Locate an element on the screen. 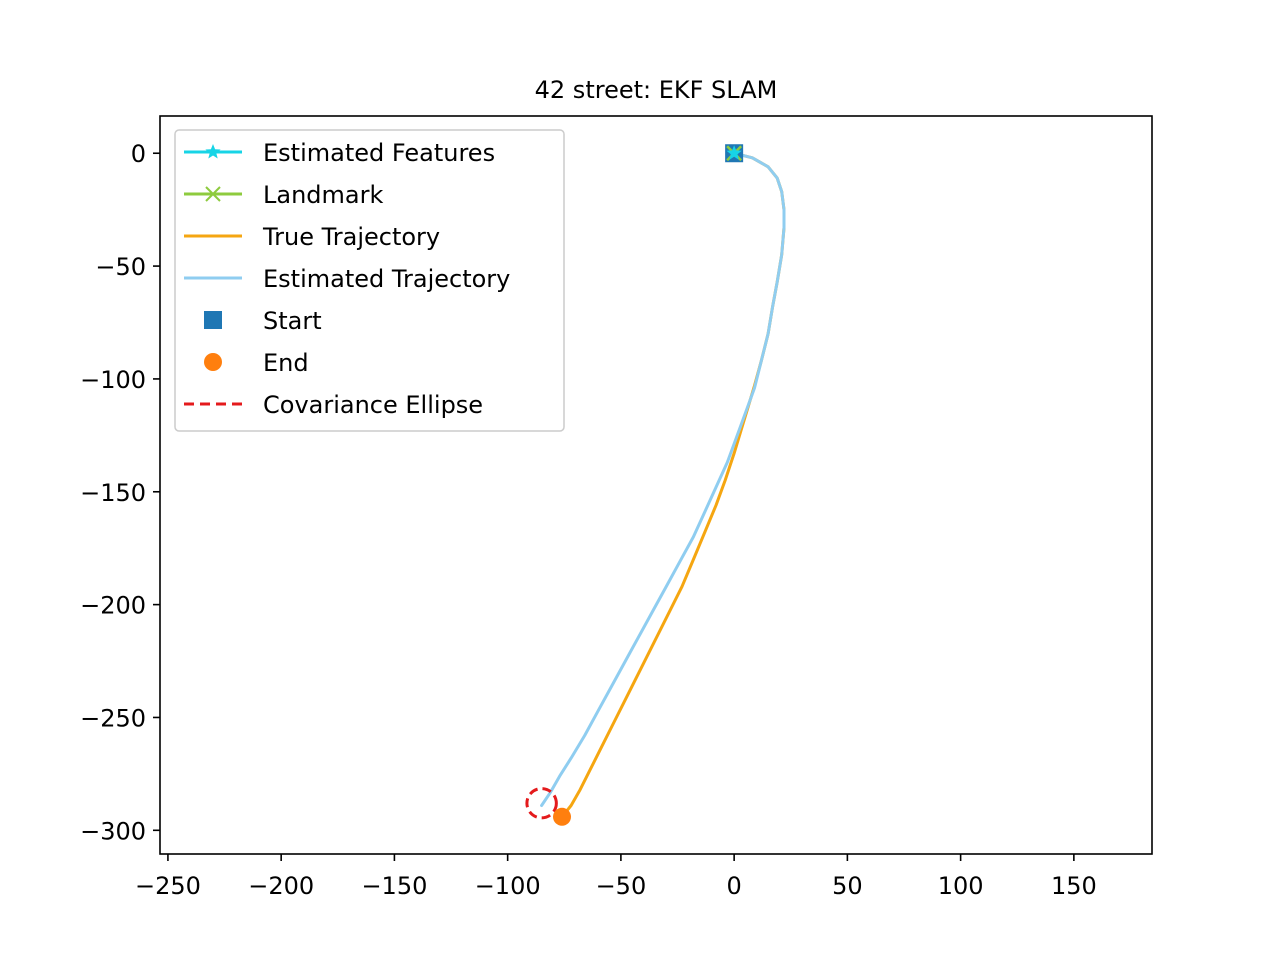 This screenshot has width=1280, height=960. legend-x-marker is located at coordinates (213, 194).